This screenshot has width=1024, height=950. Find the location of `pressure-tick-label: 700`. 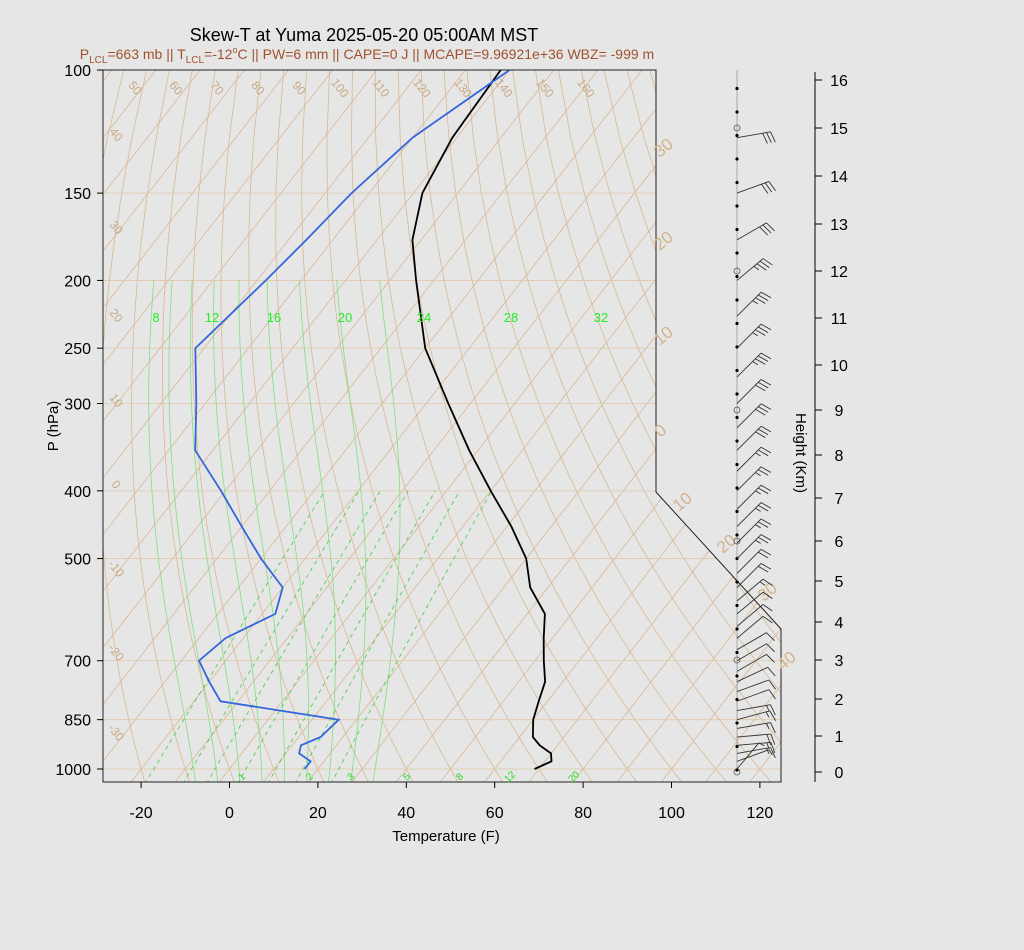

pressure-tick-label: 700 is located at coordinates (77, 662).